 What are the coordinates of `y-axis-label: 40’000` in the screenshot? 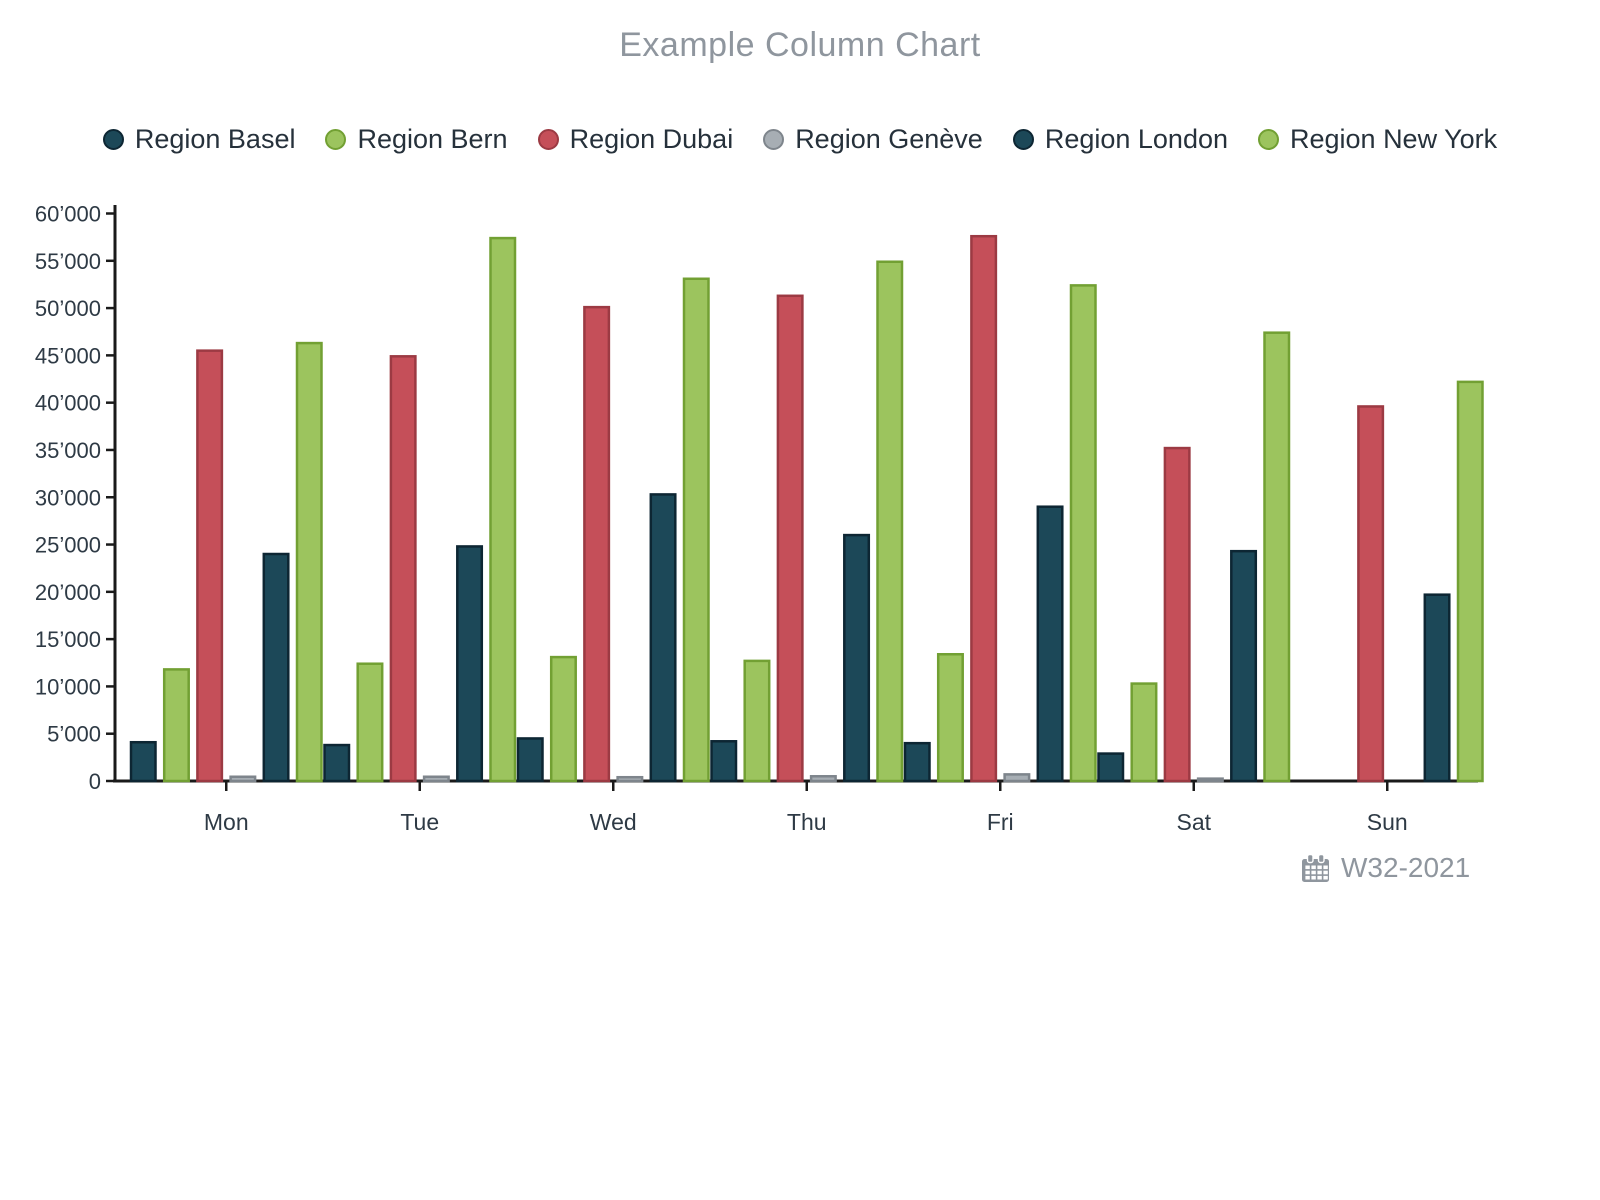 It's located at (68, 403).